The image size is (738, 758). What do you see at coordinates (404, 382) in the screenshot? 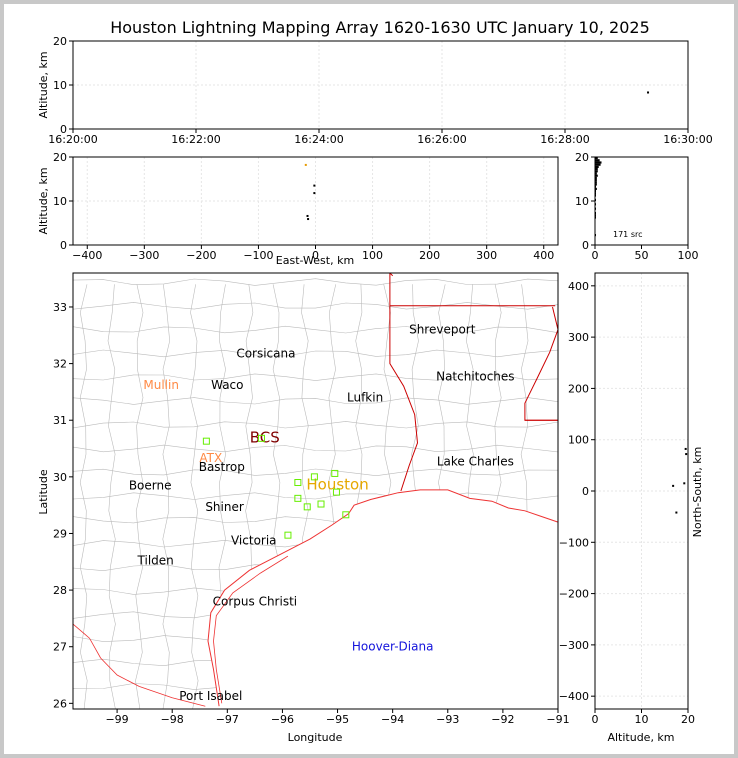
I see `tx-la-border` at bounding box center [404, 382].